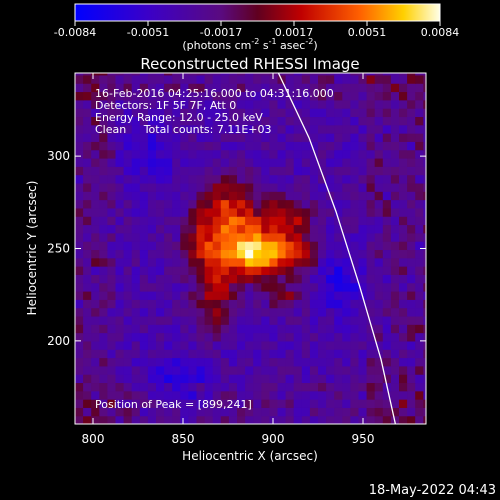  I want to click on info-energy-range: Energy Range: 12.0 - 25.0 keV, so click(179, 117).